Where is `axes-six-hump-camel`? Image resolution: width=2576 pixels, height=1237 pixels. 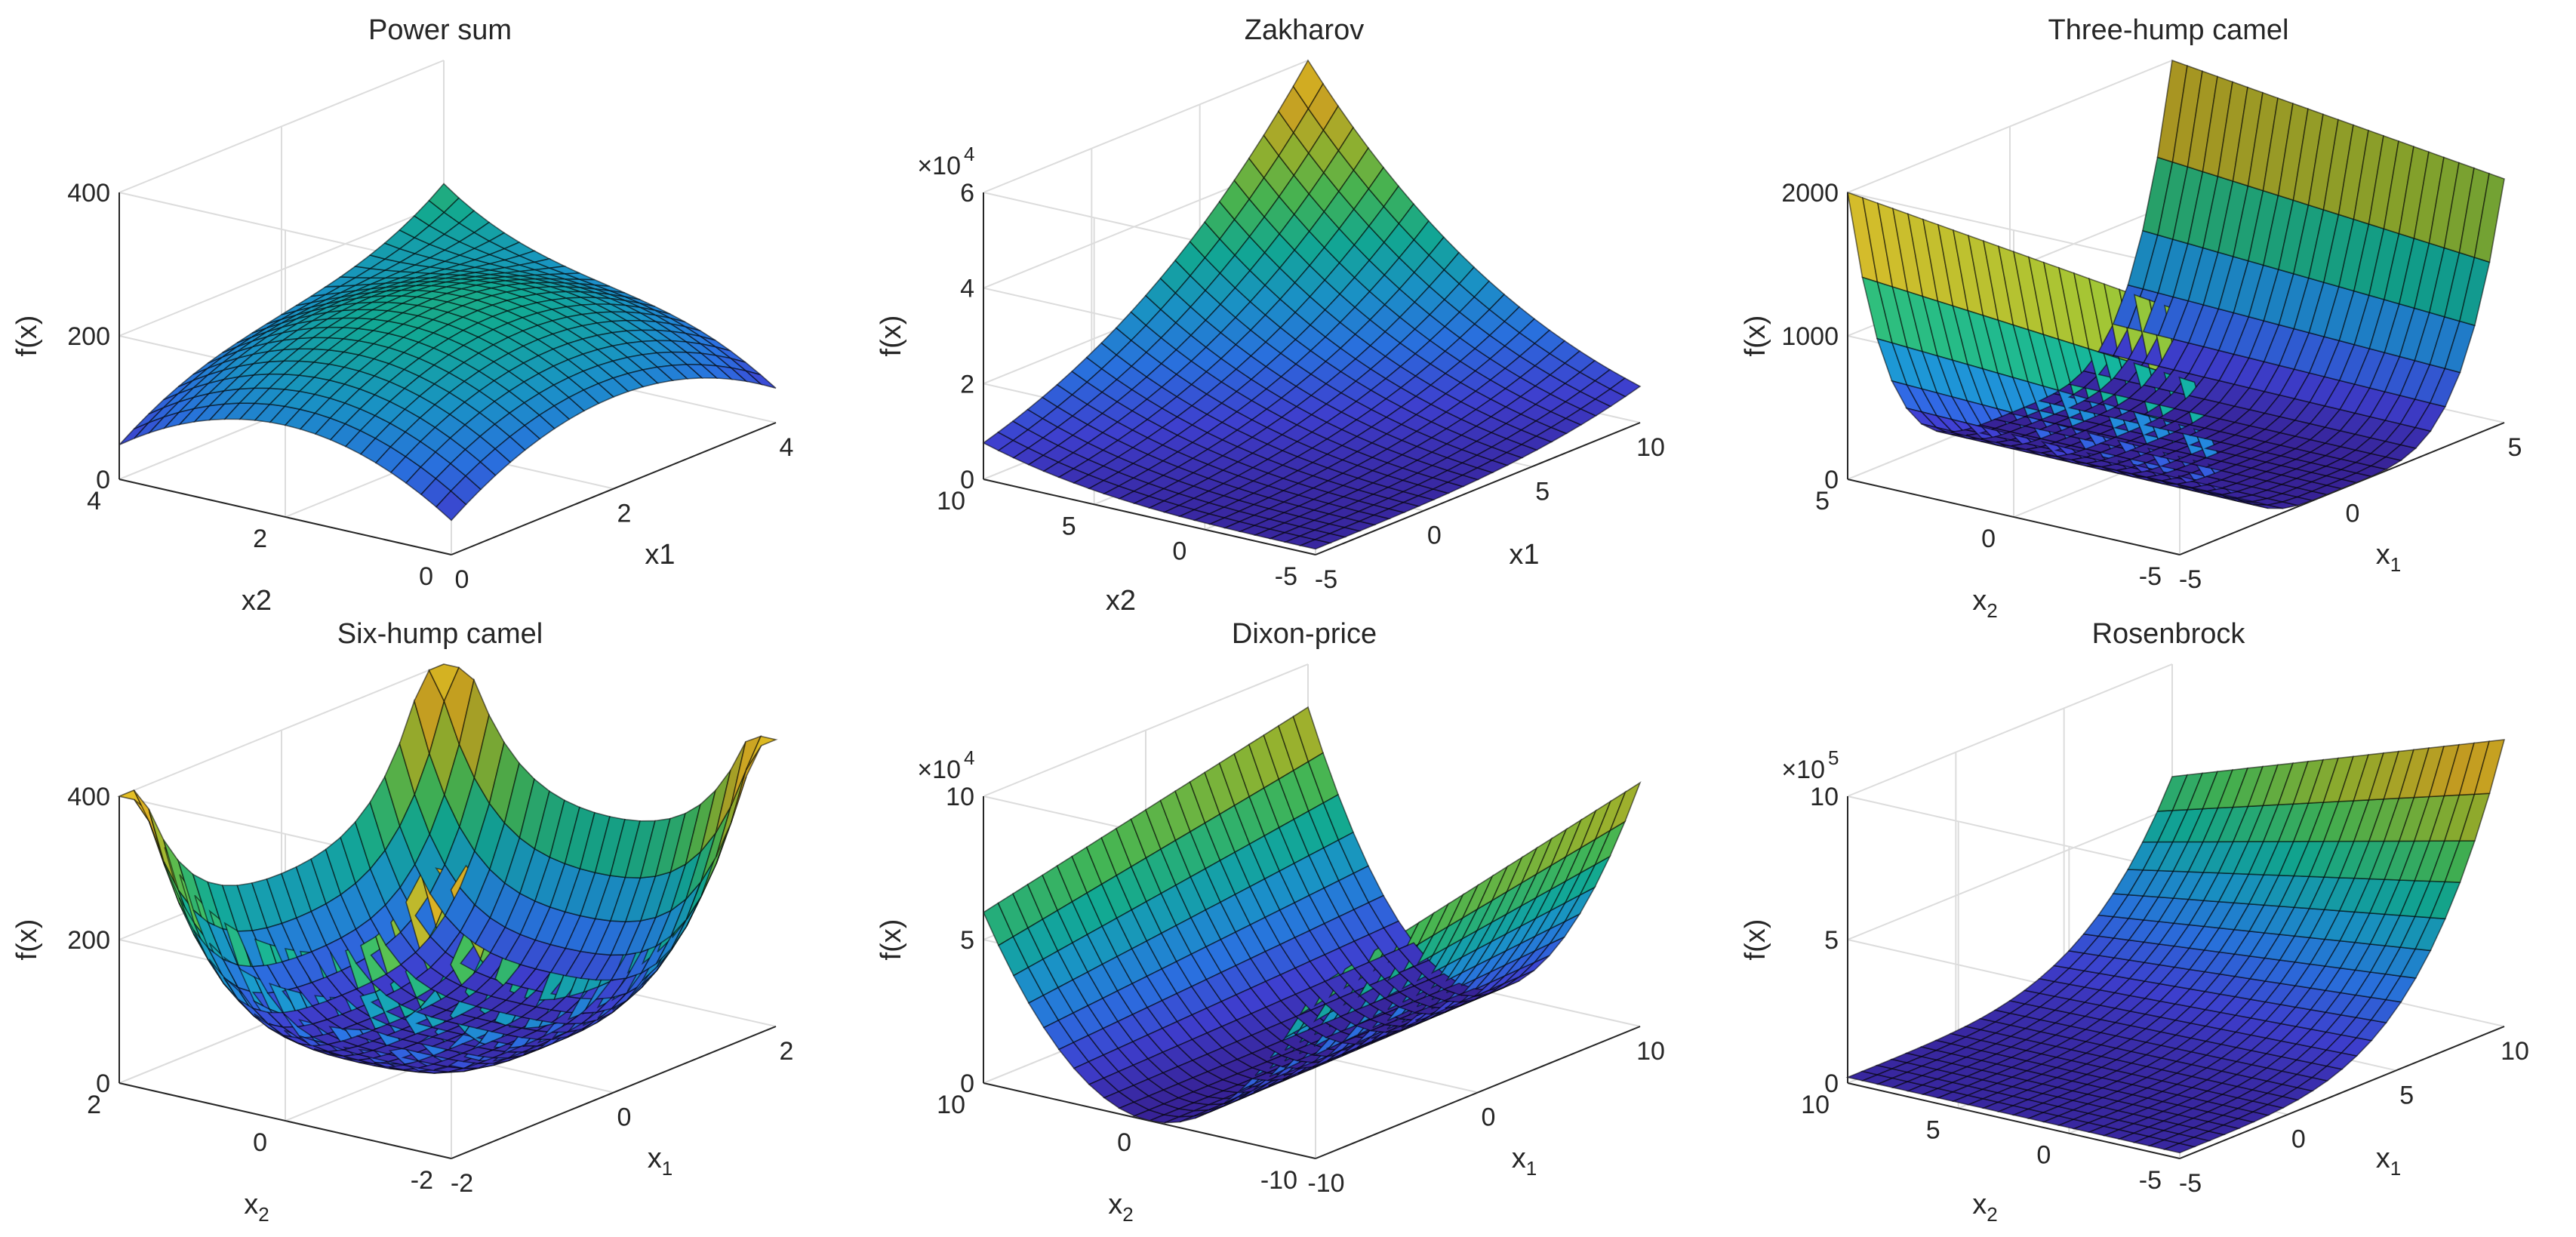 axes-six-hump-camel is located at coordinates (448, 977).